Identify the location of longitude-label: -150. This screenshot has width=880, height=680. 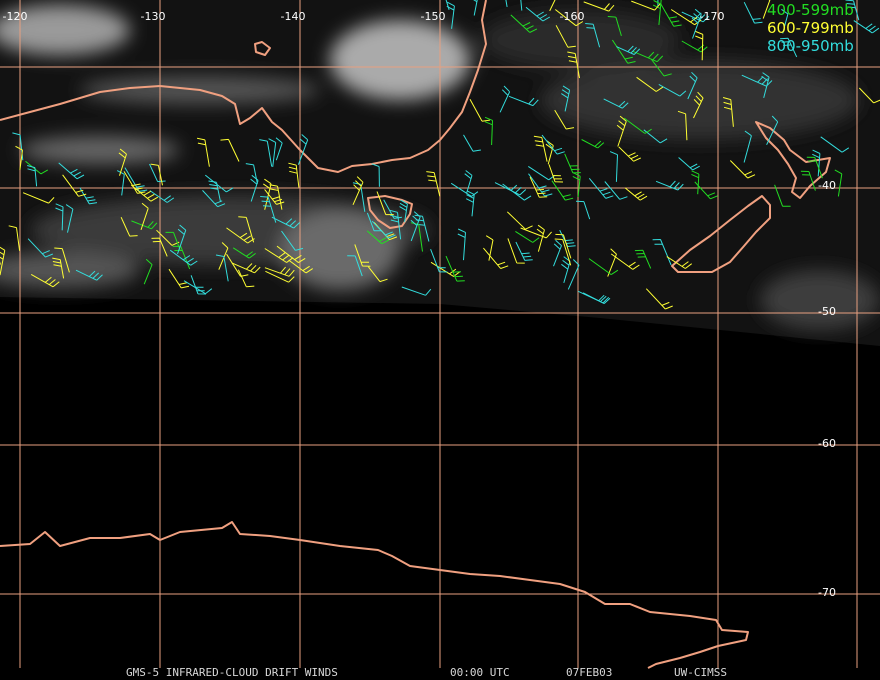
(433, 16).